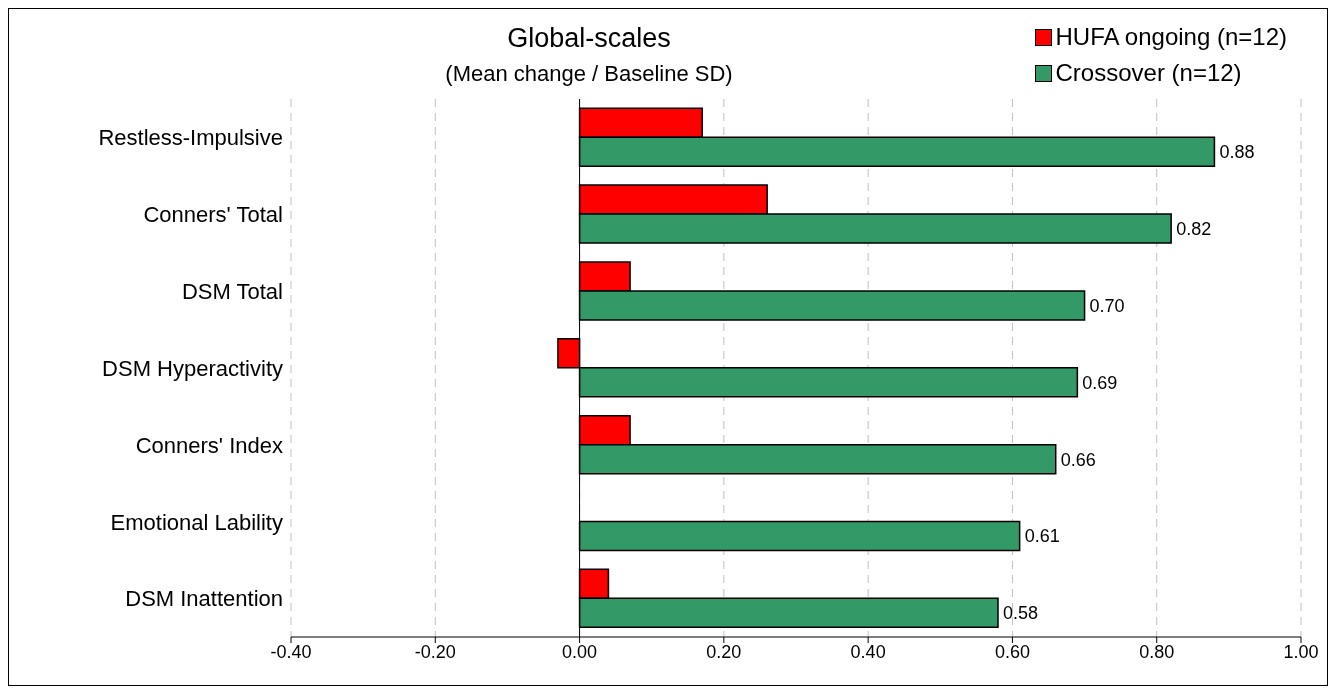 The image size is (1336, 695). What do you see at coordinates (435, 651) in the screenshot?
I see `x-tick-label: -0.20` at bounding box center [435, 651].